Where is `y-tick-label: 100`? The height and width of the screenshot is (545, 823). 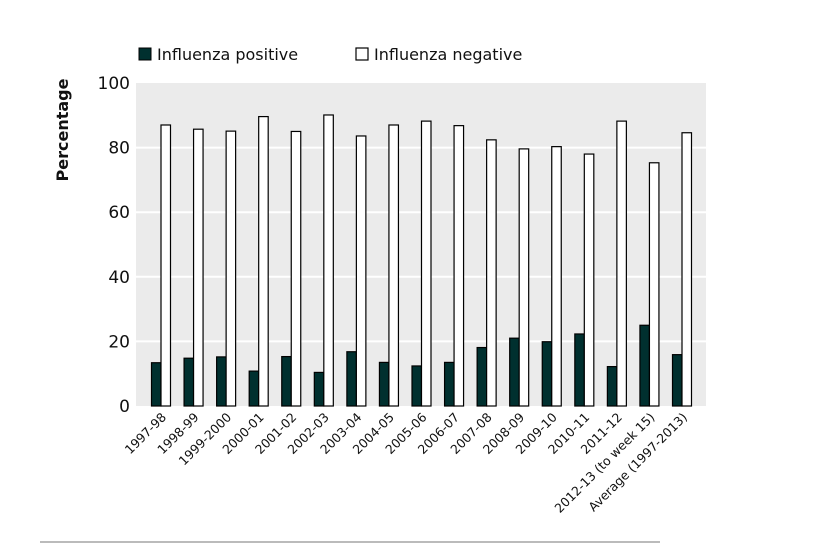 y-tick-label: 100 is located at coordinates (114, 84).